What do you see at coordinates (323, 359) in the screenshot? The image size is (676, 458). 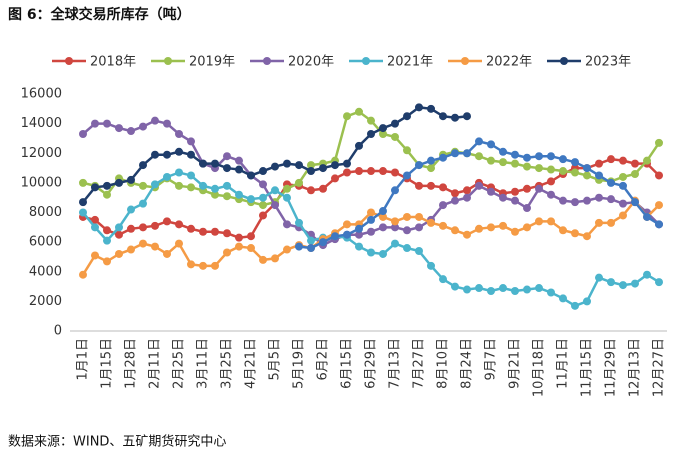 I see `x-tick-label: 6月2日` at bounding box center [323, 359].